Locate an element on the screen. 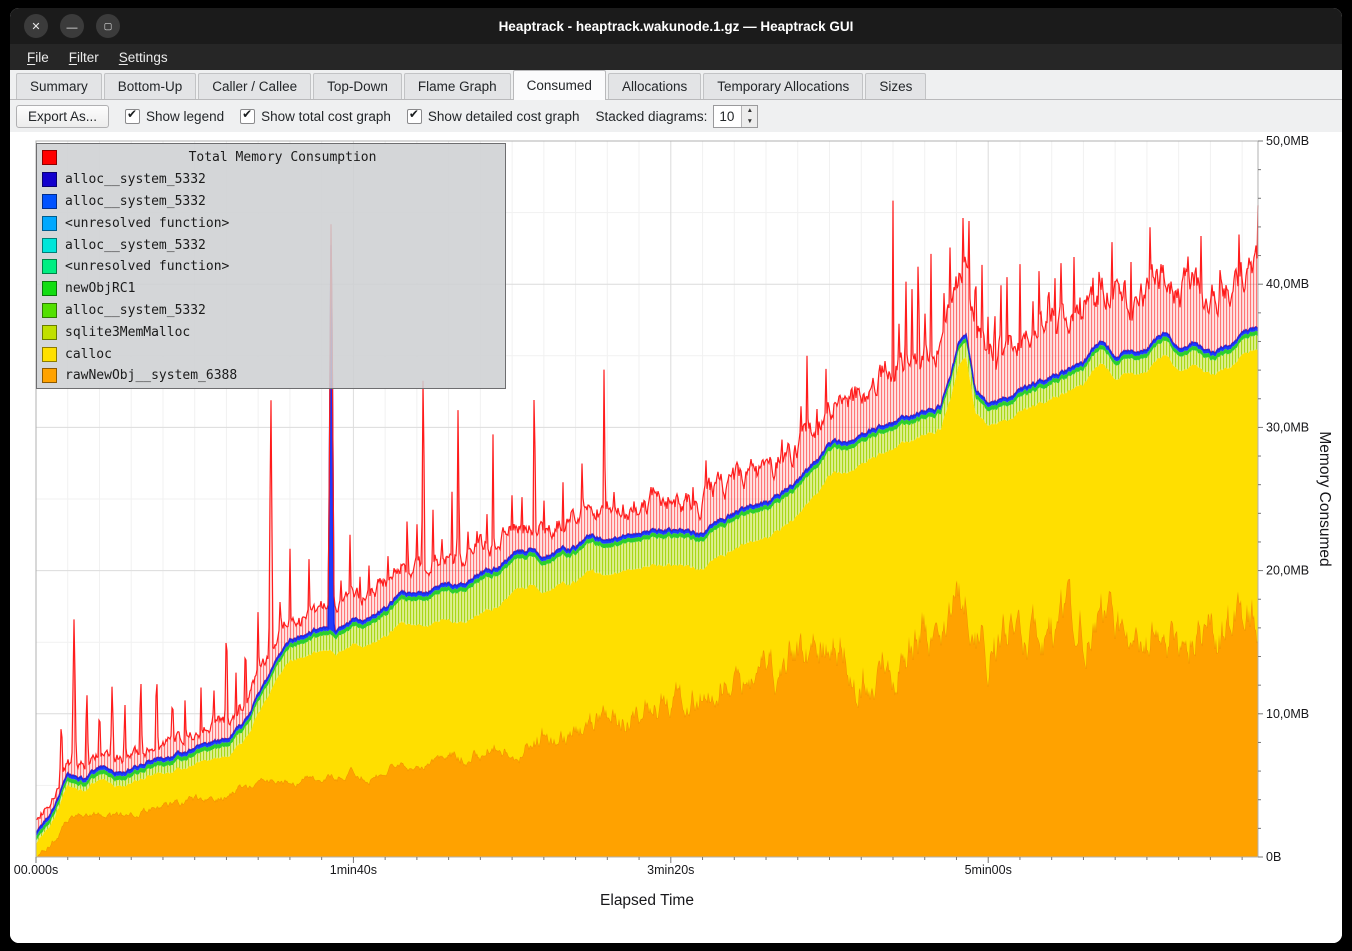 The image size is (1352, 951). menubar: File Filter Settings is located at coordinates (676, 57).